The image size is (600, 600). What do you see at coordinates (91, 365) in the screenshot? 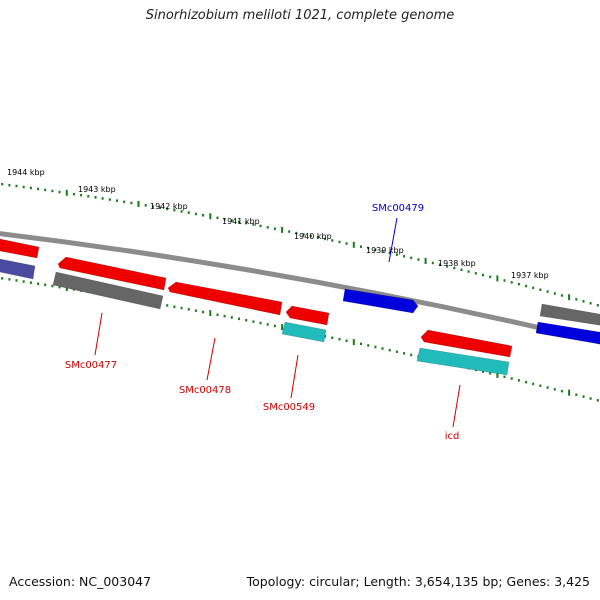
I see `gene-label-smc00477: SMc00477` at bounding box center [91, 365].